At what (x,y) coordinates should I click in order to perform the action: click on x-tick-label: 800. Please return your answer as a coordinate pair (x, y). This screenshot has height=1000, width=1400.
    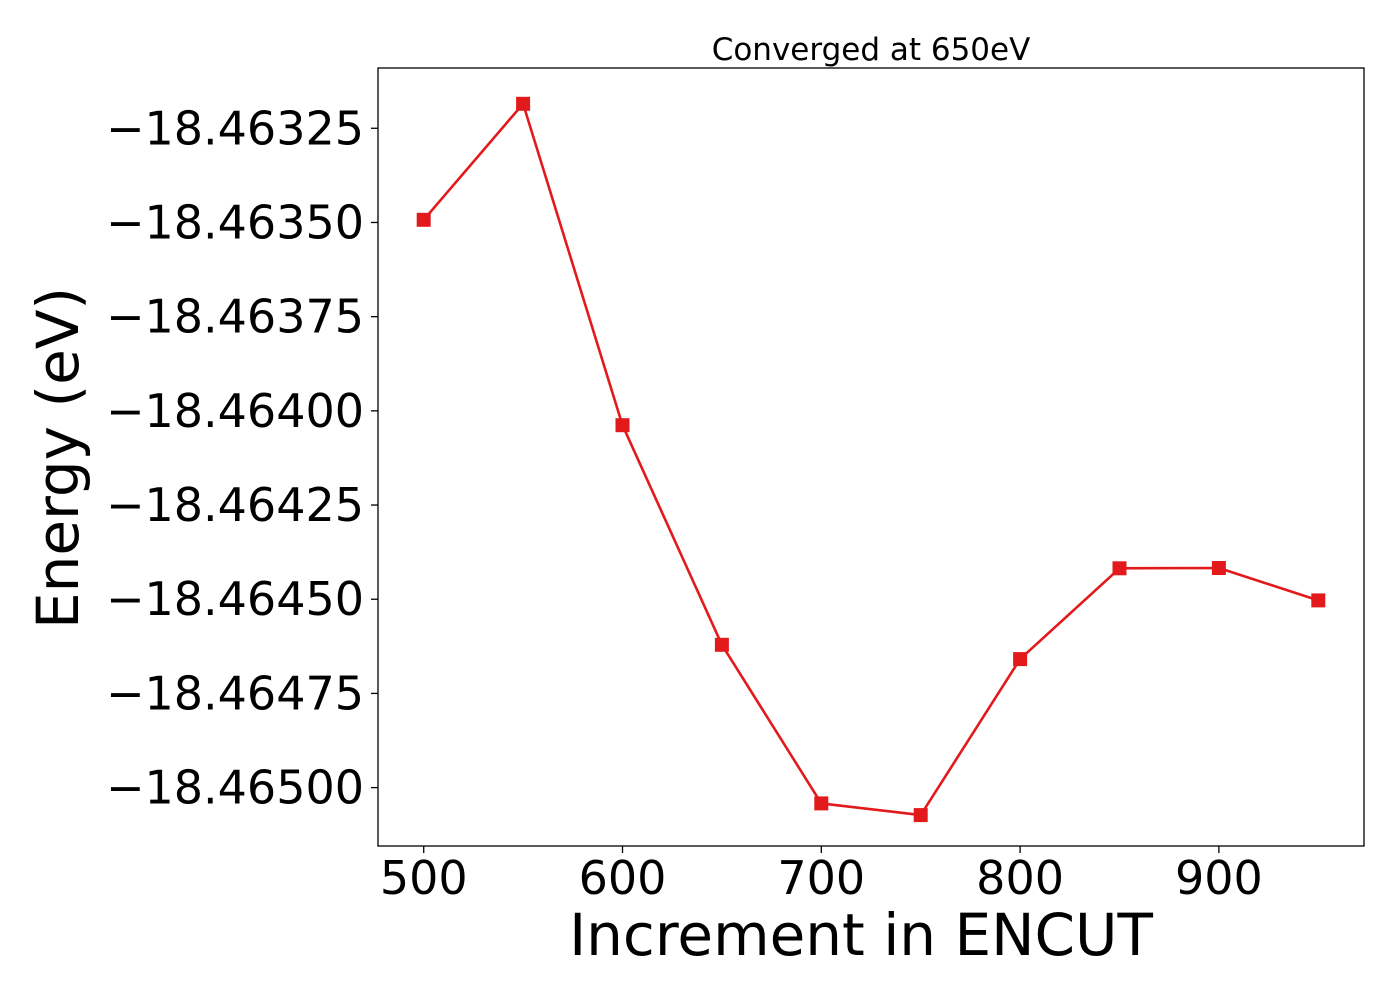
    Looking at the image, I should click on (1020, 878).